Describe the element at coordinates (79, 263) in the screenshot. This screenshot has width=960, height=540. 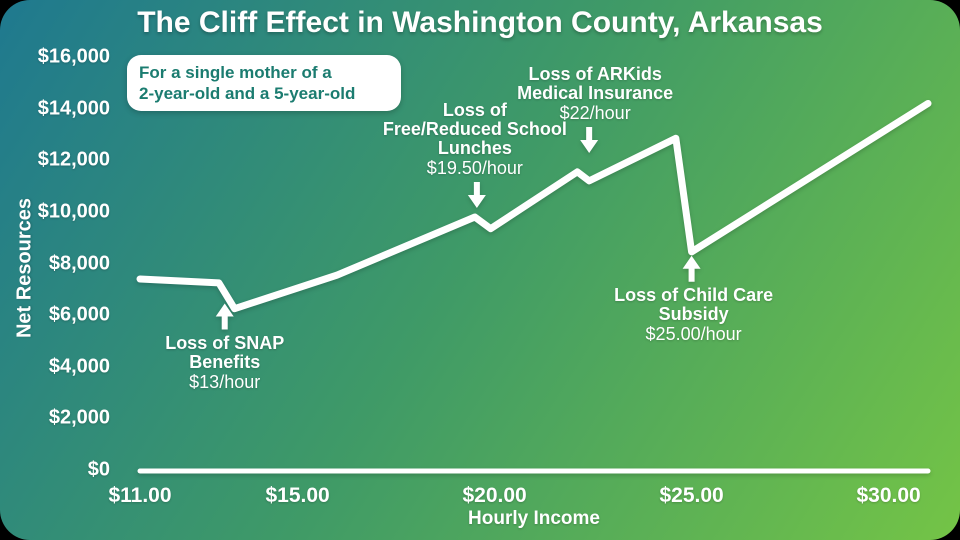
I see `y-tick-label: $8,000` at that location.